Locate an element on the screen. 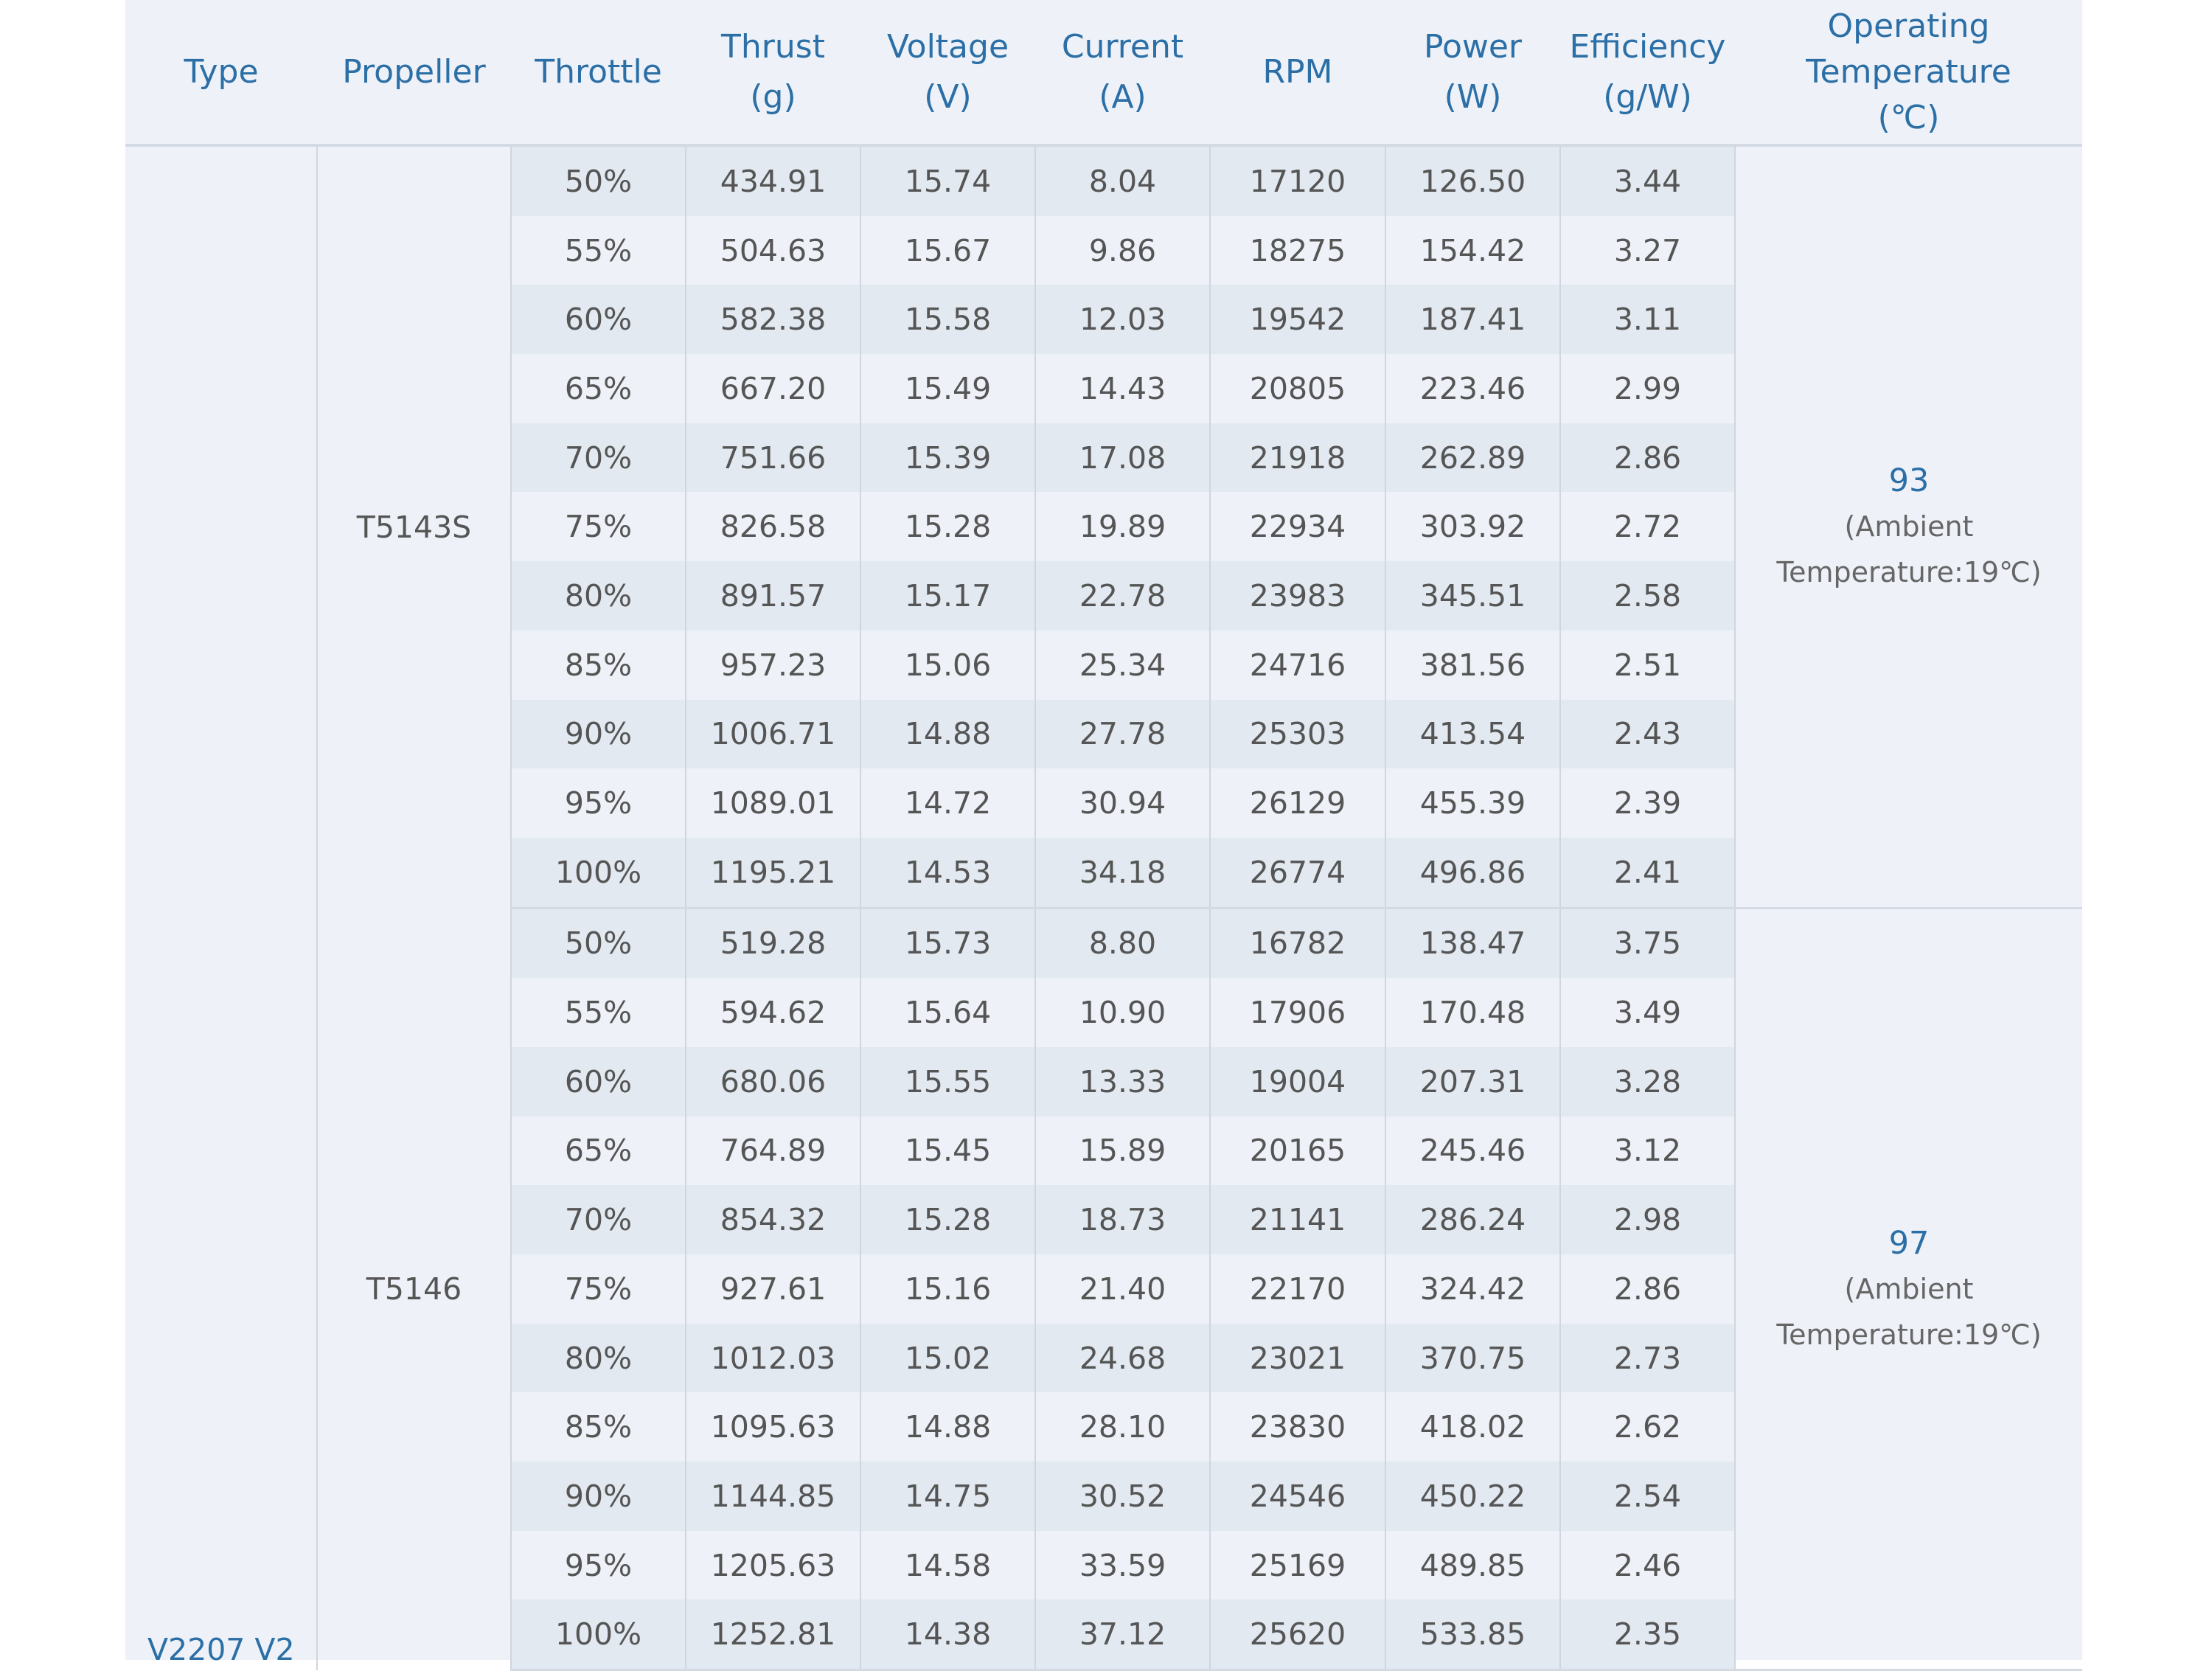 This screenshot has width=2212, height=1671. thrust-cell: 1144.85 is located at coordinates (772, 1496).